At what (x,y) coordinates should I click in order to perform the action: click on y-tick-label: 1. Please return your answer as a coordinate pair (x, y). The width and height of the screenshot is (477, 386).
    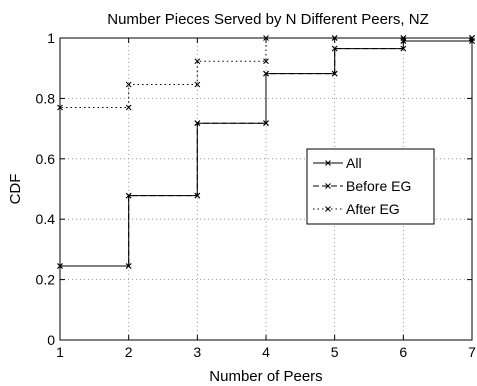
    Looking at the image, I should click on (51, 38).